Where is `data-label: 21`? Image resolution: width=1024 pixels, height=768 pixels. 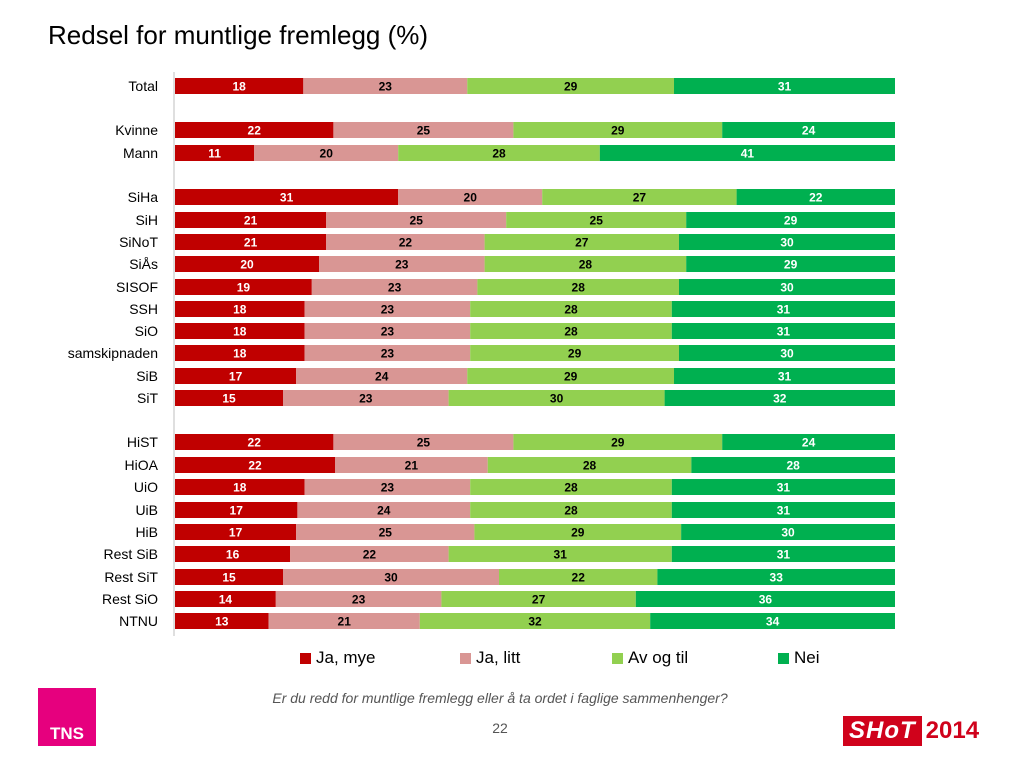
data-label: 21 is located at coordinates (251, 243).